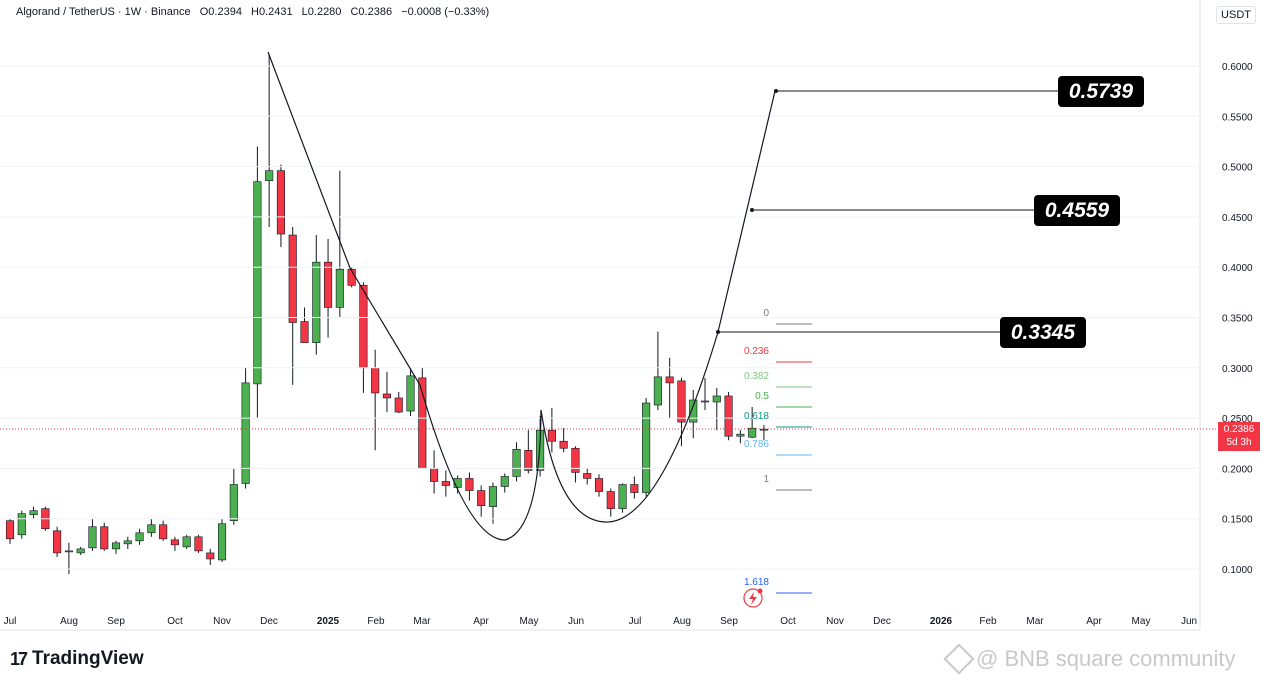 Image resolution: width=1280 pixels, height=685 pixels. What do you see at coordinates (371, 12) in the screenshot?
I see `ohlc-close: C0.2386` at bounding box center [371, 12].